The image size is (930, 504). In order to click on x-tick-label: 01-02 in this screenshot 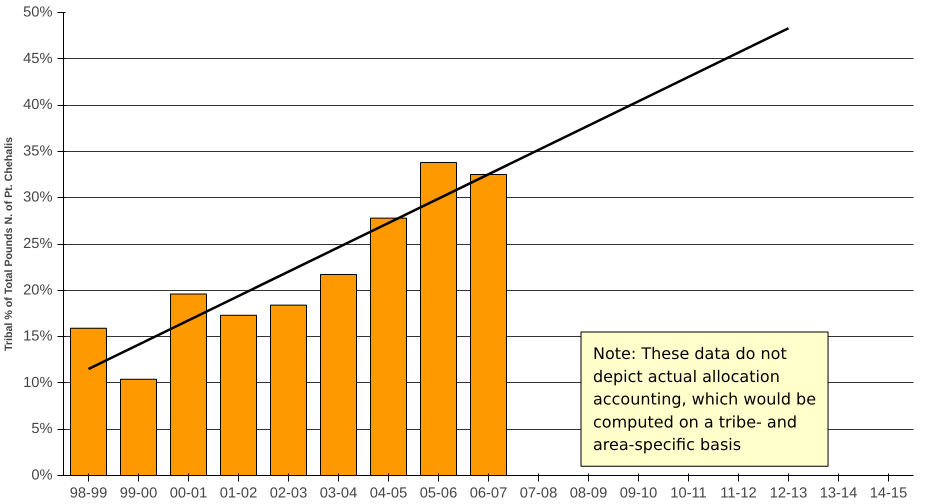, I will do `click(239, 494)`.